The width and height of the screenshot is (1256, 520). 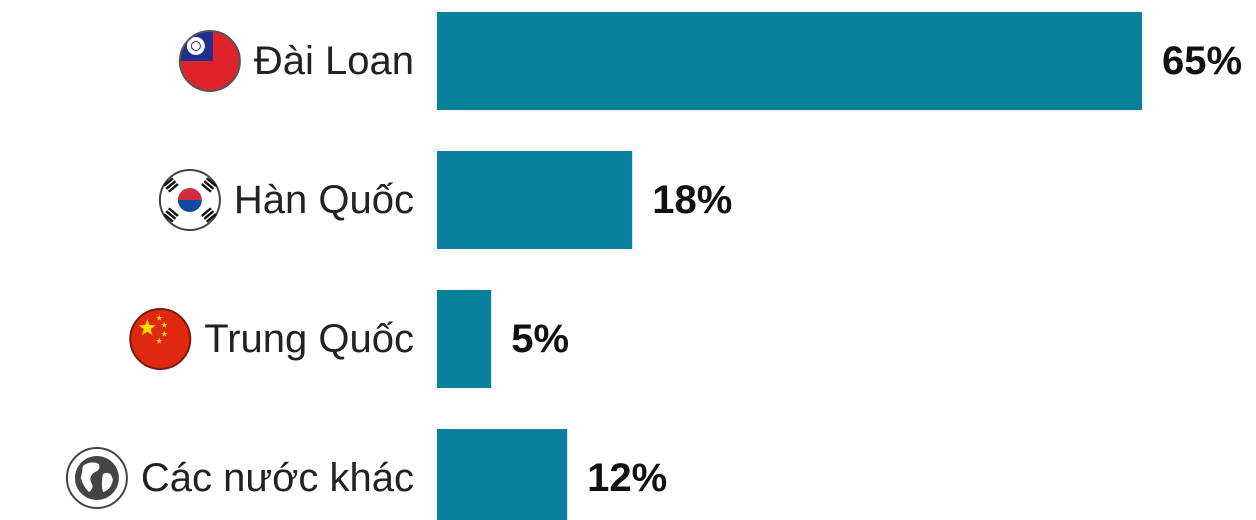 What do you see at coordinates (160, 339) in the screenshot?
I see `china-flag-icon` at bounding box center [160, 339].